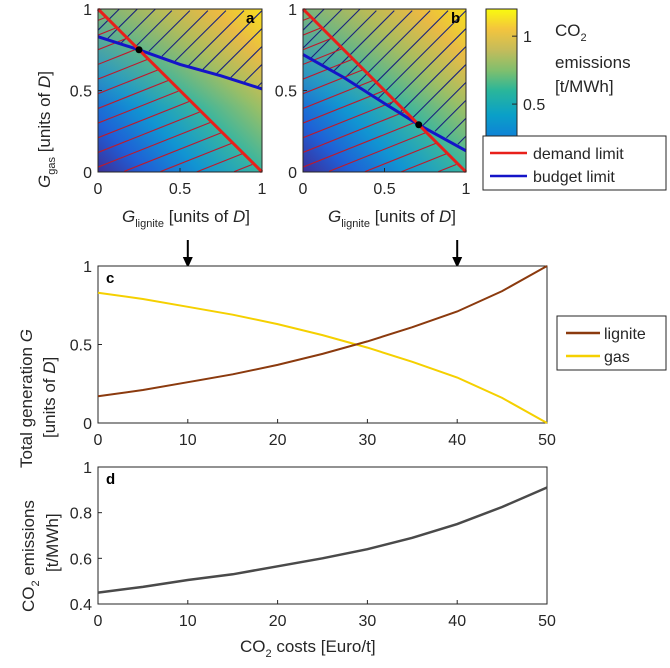 This screenshot has height=668, width=670. I want to click on cost-arrows, so click(322, 254).